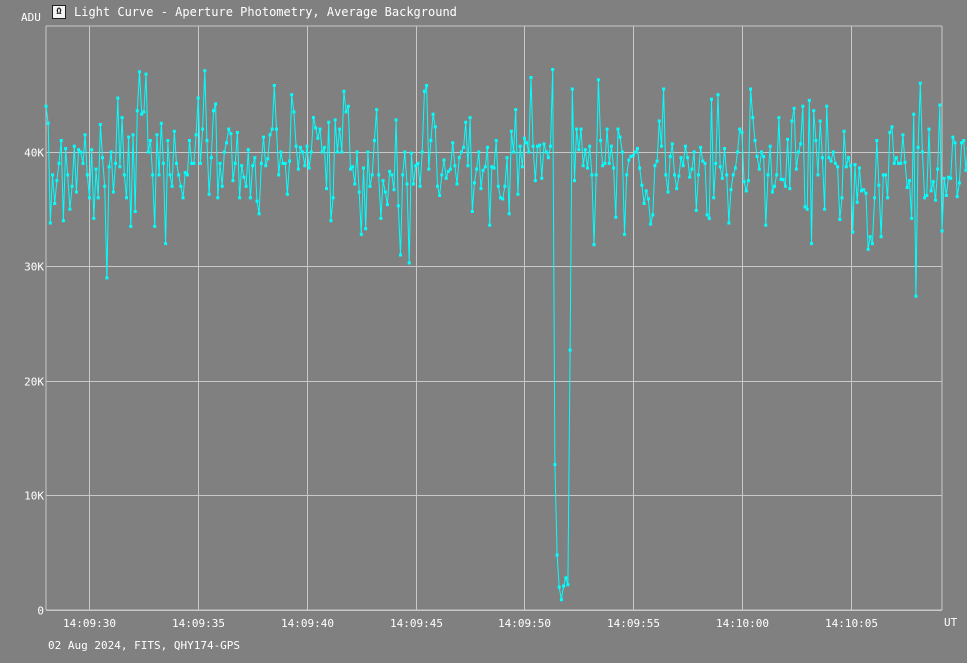  What do you see at coordinates (31, 17) in the screenshot?
I see `y-axis-unit-label: ADU` at bounding box center [31, 17].